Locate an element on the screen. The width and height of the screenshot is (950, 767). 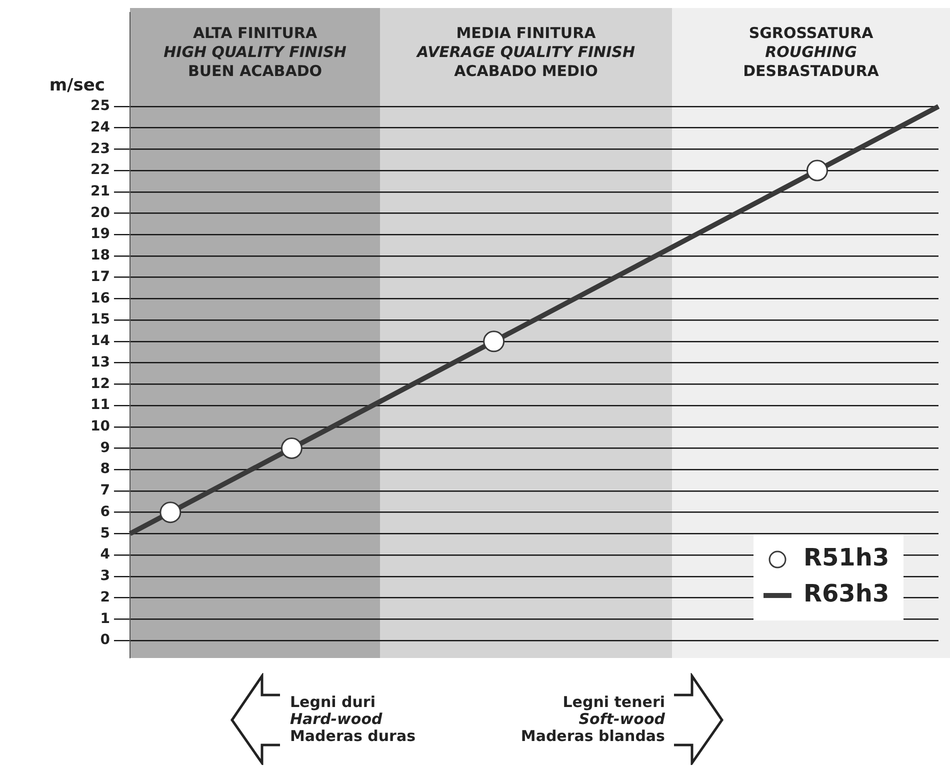
y-tick-label: 5 is located at coordinates (105, 533).